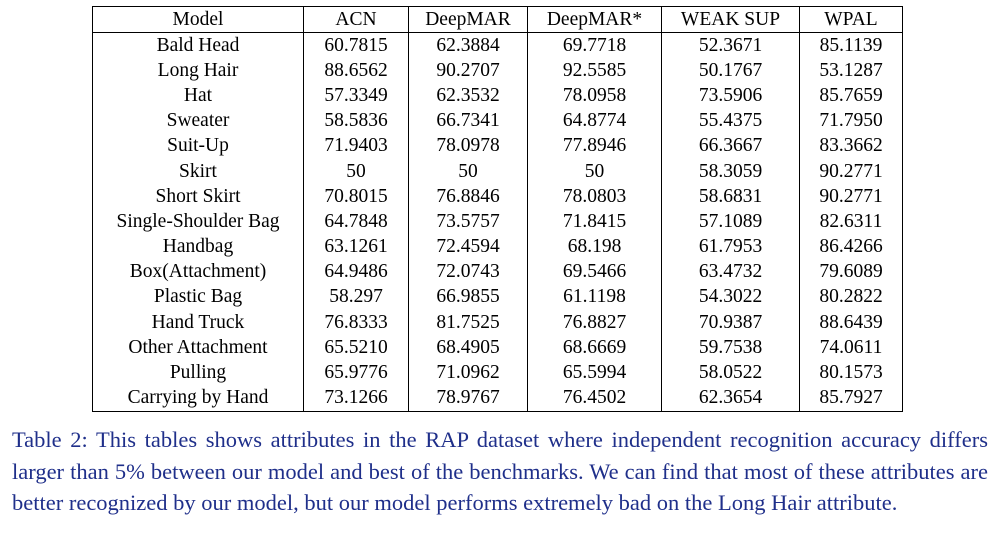 This screenshot has height=557, width=998. What do you see at coordinates (730, 272) in the screenshot?
I see `cell-weak-sup: 63.4732` at bounding box center [730, 272].